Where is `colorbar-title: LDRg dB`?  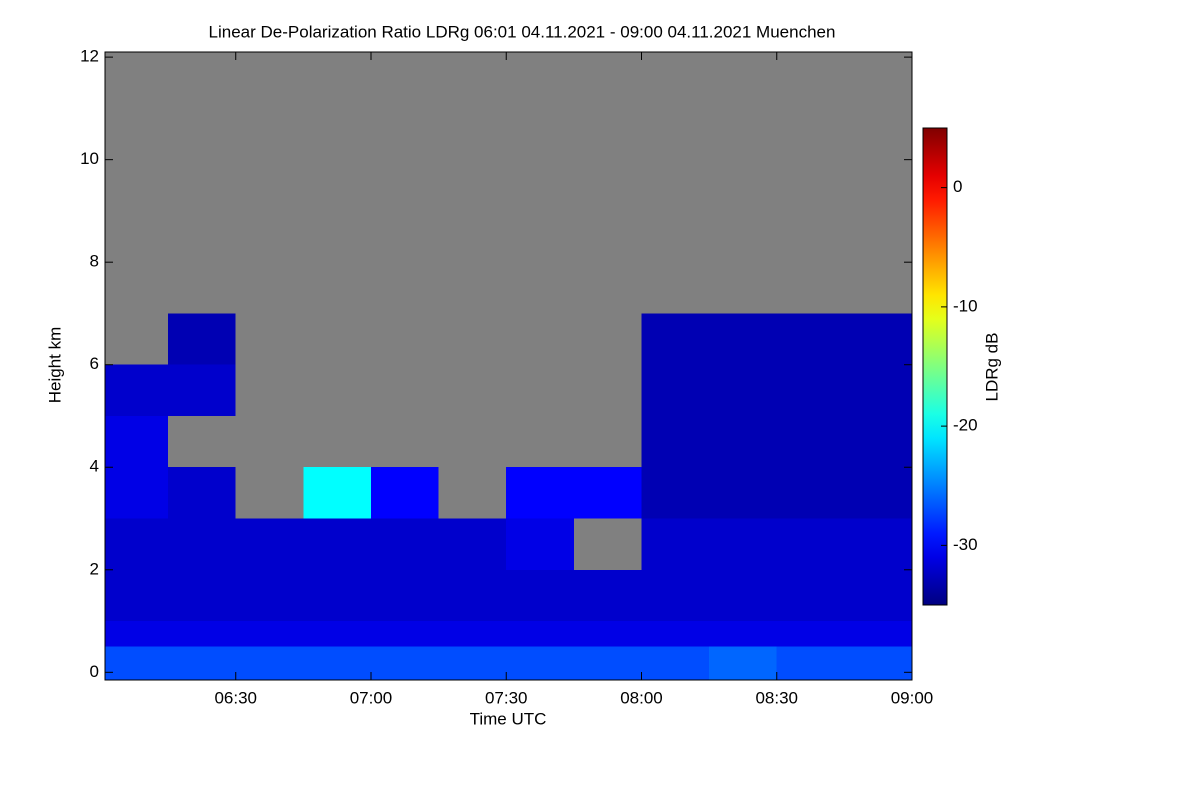 colorbar-title: LDRg dB is located at coordinates (991, 367).